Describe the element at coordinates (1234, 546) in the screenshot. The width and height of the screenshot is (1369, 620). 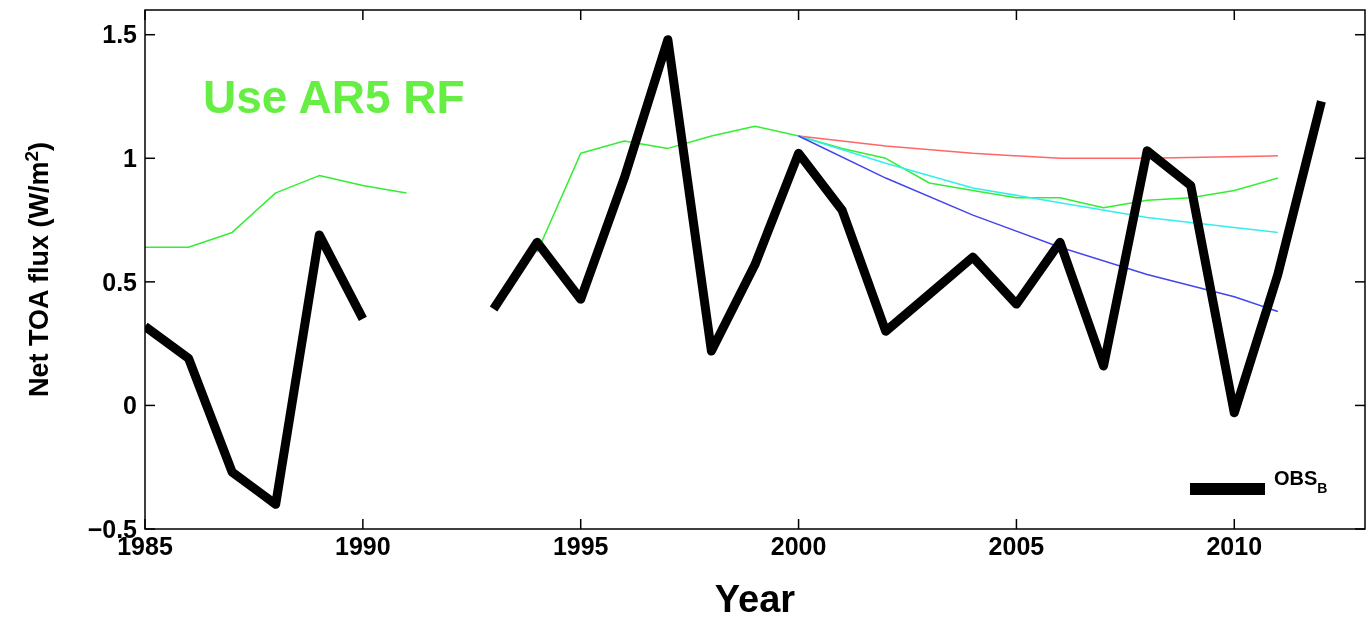
I see `x-tick-label: 2010` at that location.